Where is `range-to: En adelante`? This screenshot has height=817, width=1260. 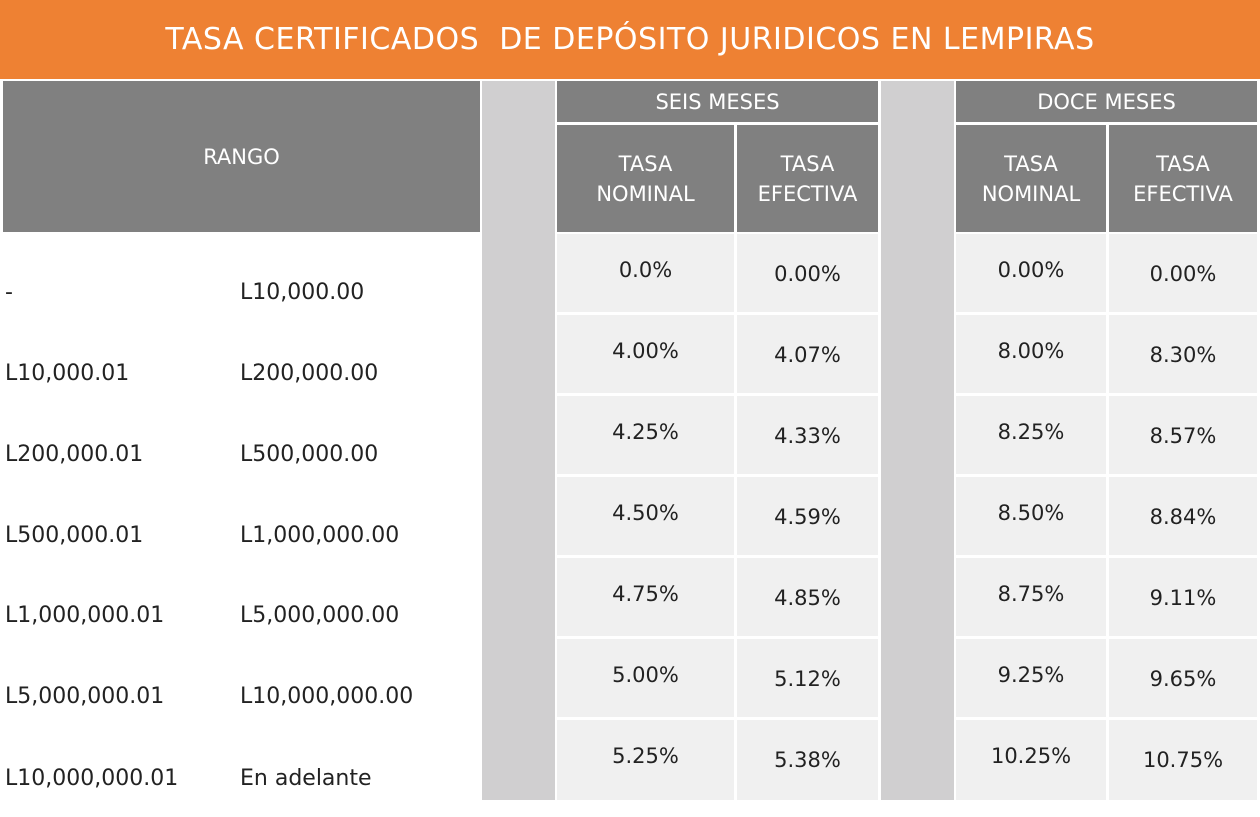 range-to: En adelante is located at coordinates (306, 778).